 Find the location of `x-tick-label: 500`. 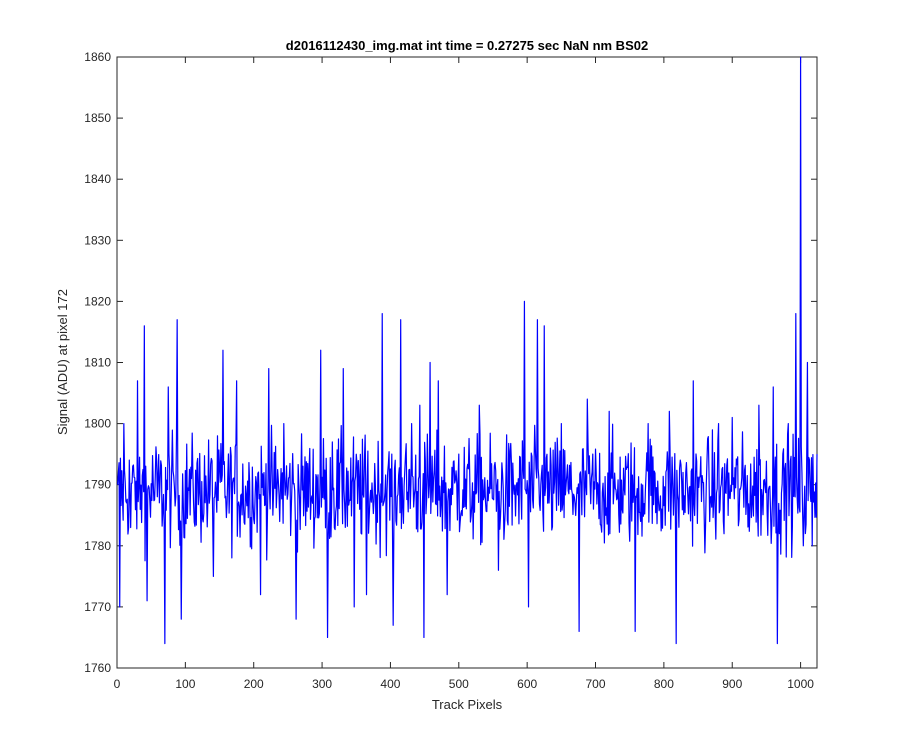

x-tick-label: 500 is located at coordinates (459, 684).